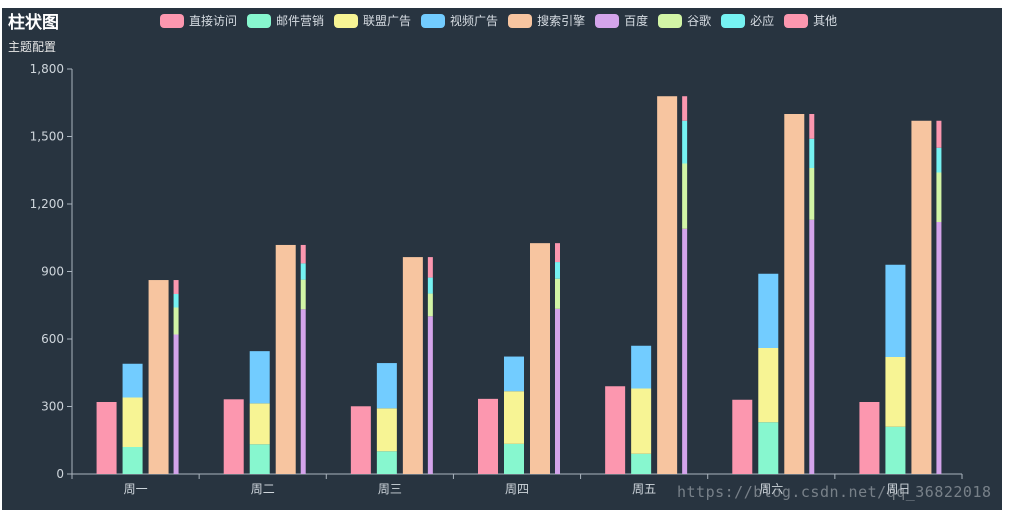 This screenshot has width=1016, height=522. Describe the element at coordinates (47, 69) in the screenshot. I see `y-tick-label: 1,800` at that location.